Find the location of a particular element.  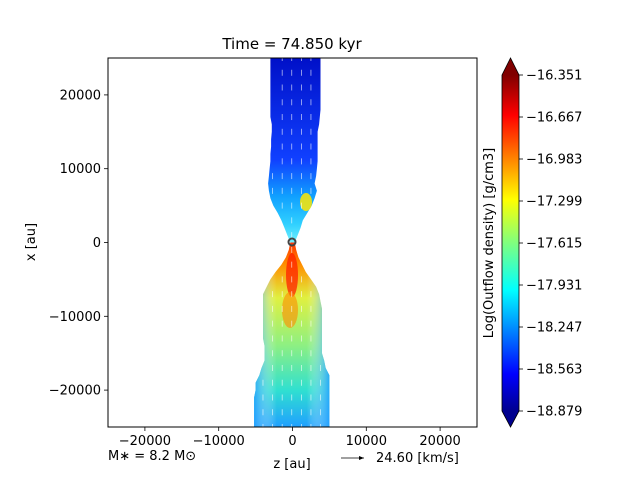

velocity-arrows is located at coordinates (291, 242).